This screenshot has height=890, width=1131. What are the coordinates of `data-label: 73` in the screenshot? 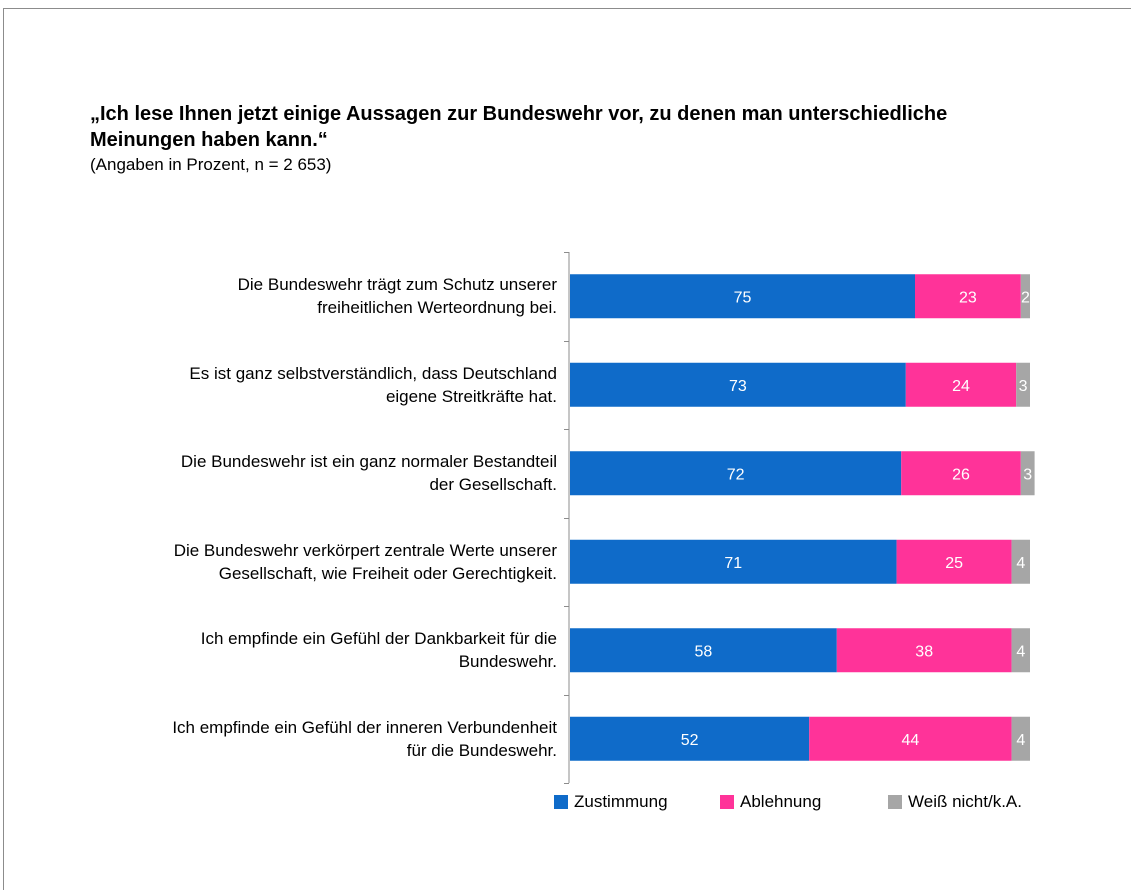 It's located at (738, 386).